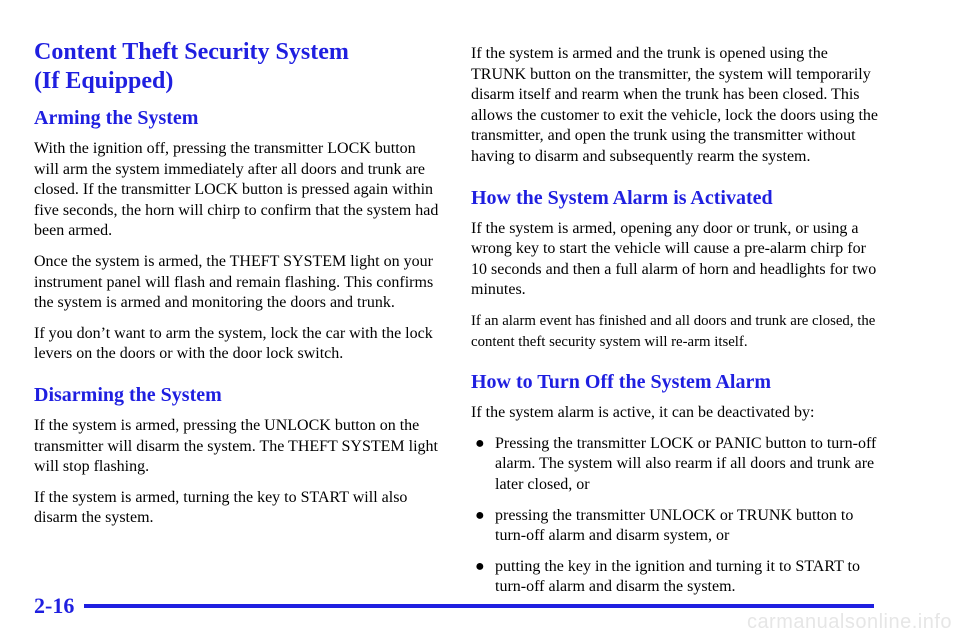 Image resolution: width=960 pixels, height=640 pixels. Describe the element at coordinates (479, 606) in the screenshot. I see `footer-divider` at that location.